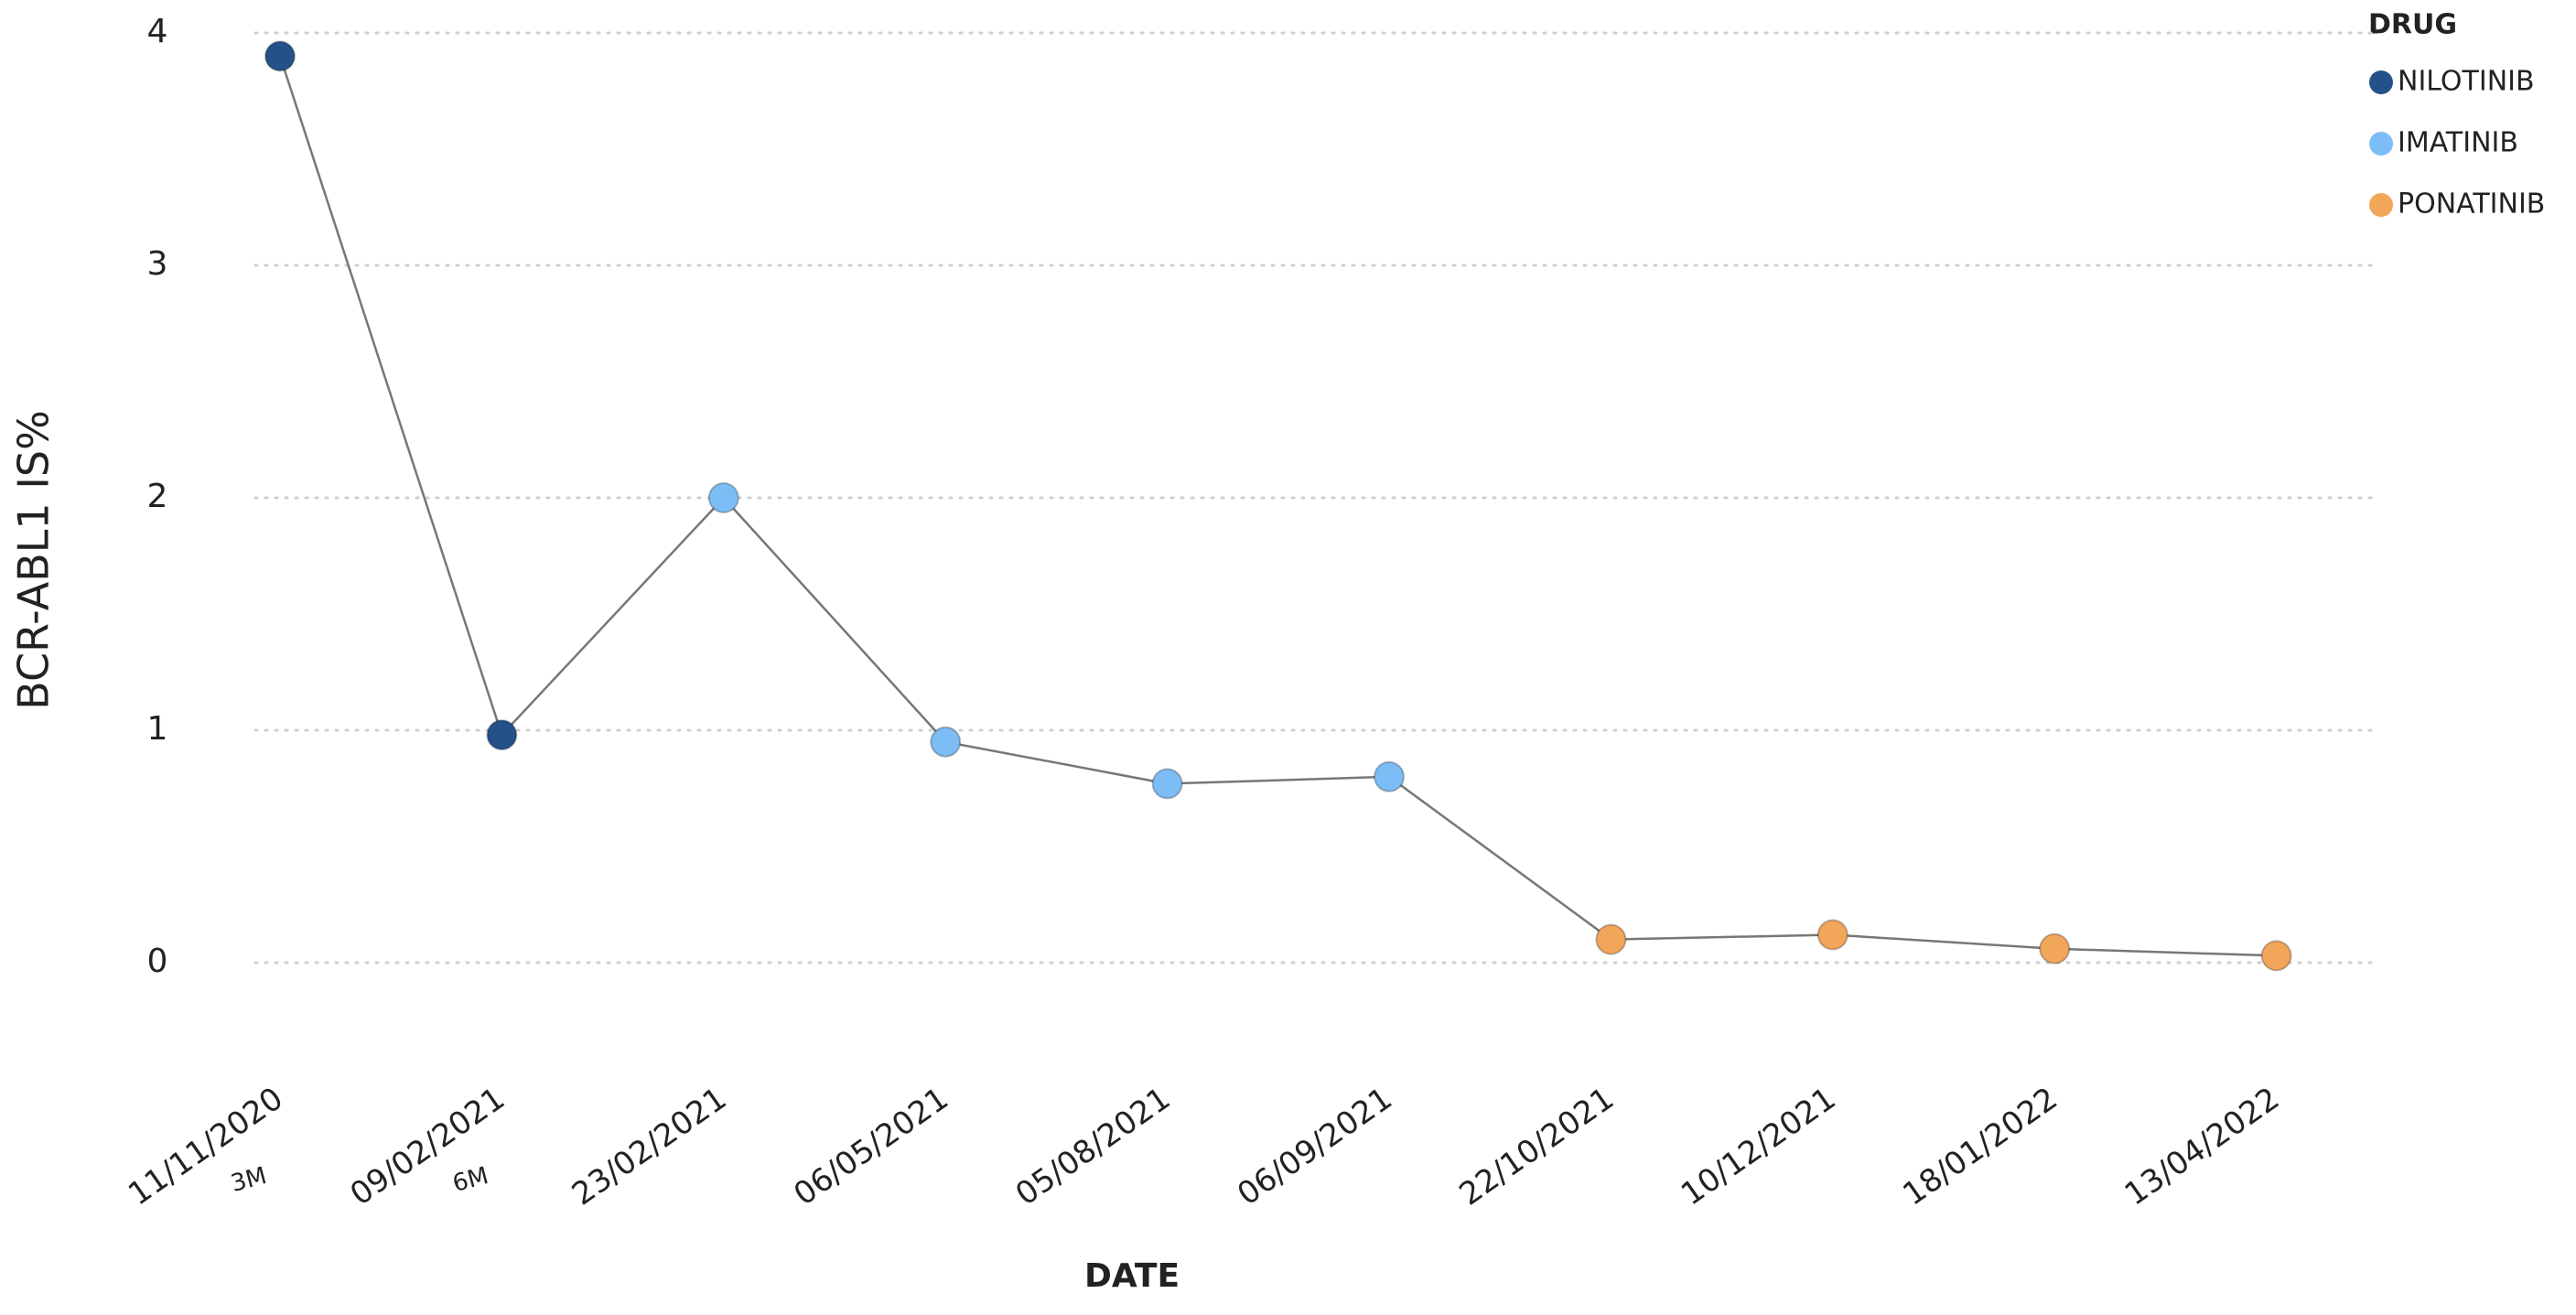  I want to click on x-tick-label: 05/08/2021, so click(1093, 1146).